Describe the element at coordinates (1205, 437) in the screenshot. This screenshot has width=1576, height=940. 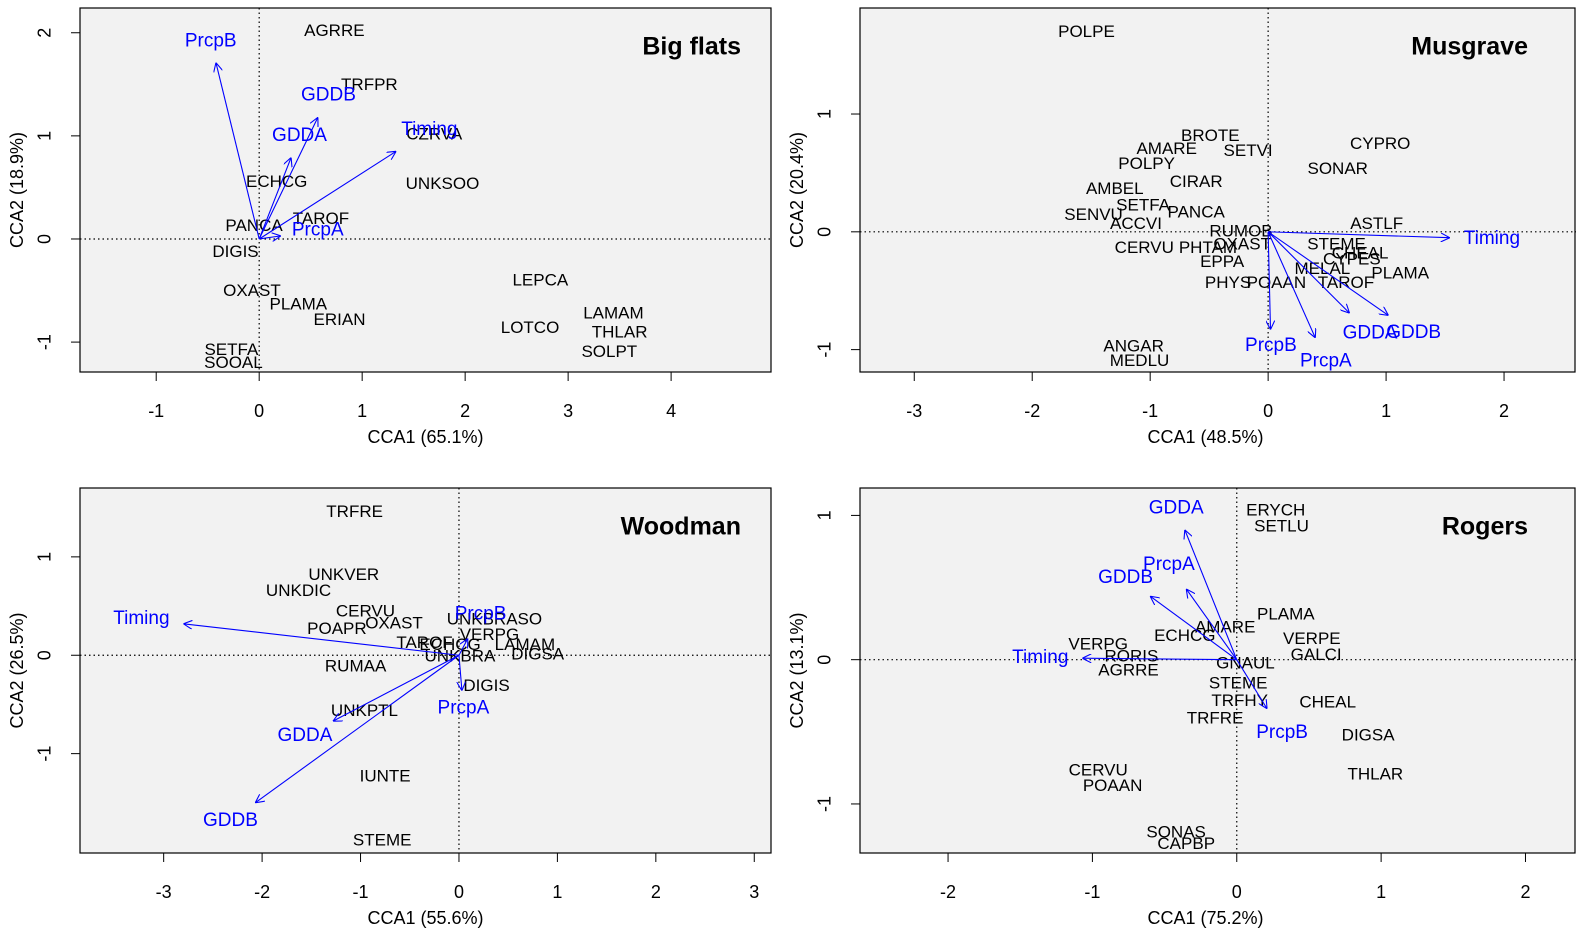
I see `x-axis-label: CCA1 (48.5%)` at that location.